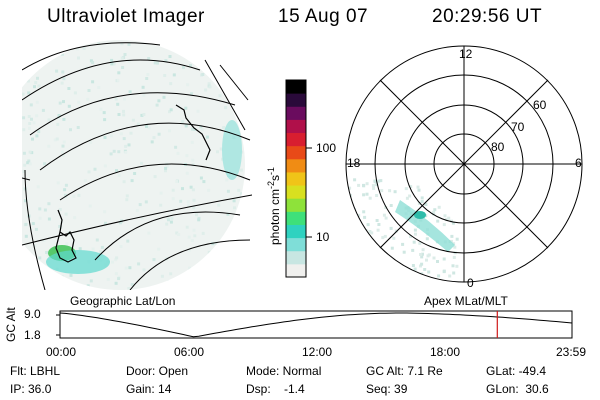  What do you see at coordinates (498, 147) in the screenshot?
I see `mlat-label-80: 80` at bounding box center [498, 147].